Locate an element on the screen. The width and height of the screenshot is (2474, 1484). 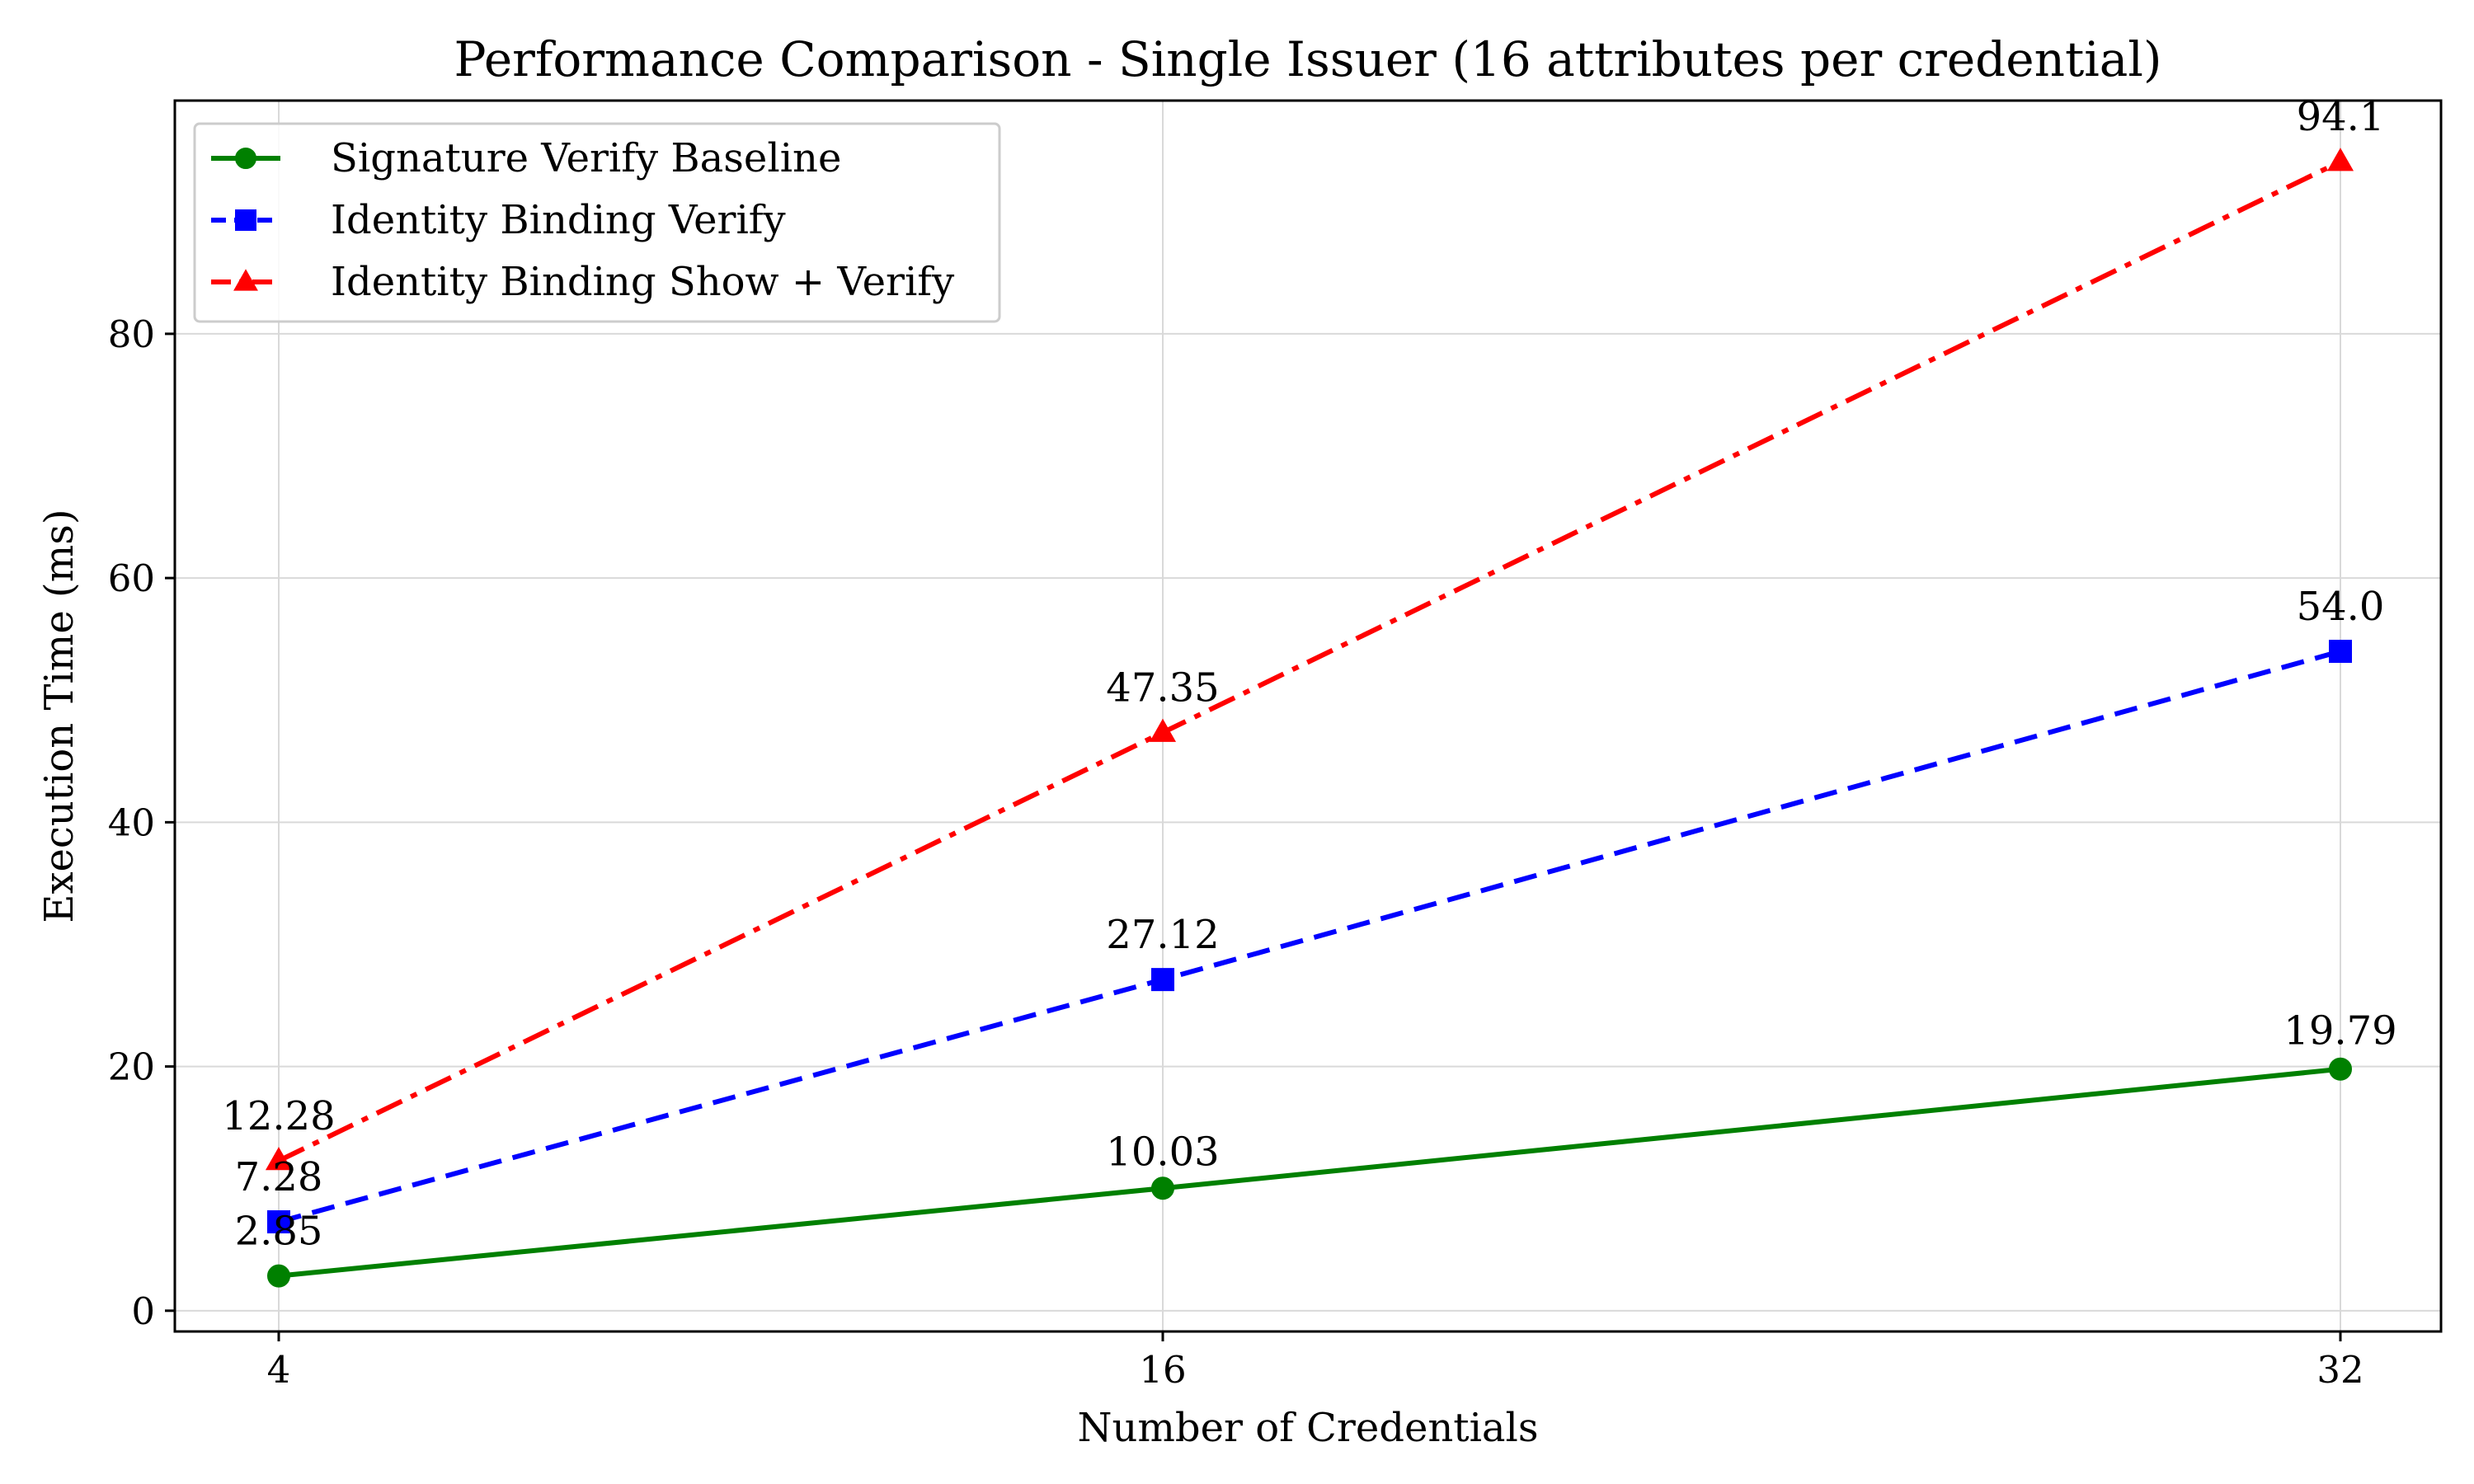
x-tick-label: 32 is located at coordinates (2339, 1370).